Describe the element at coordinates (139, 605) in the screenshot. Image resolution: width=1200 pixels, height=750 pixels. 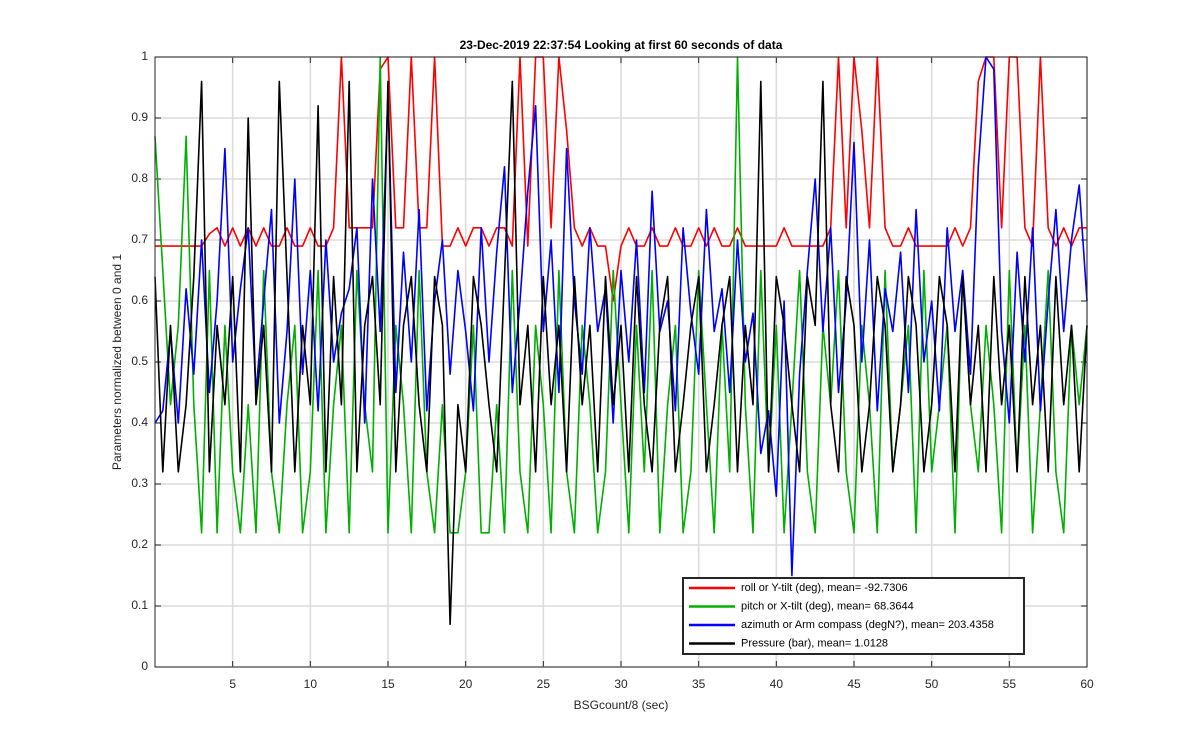
I see `y-tick-label: 0.1` at that location.